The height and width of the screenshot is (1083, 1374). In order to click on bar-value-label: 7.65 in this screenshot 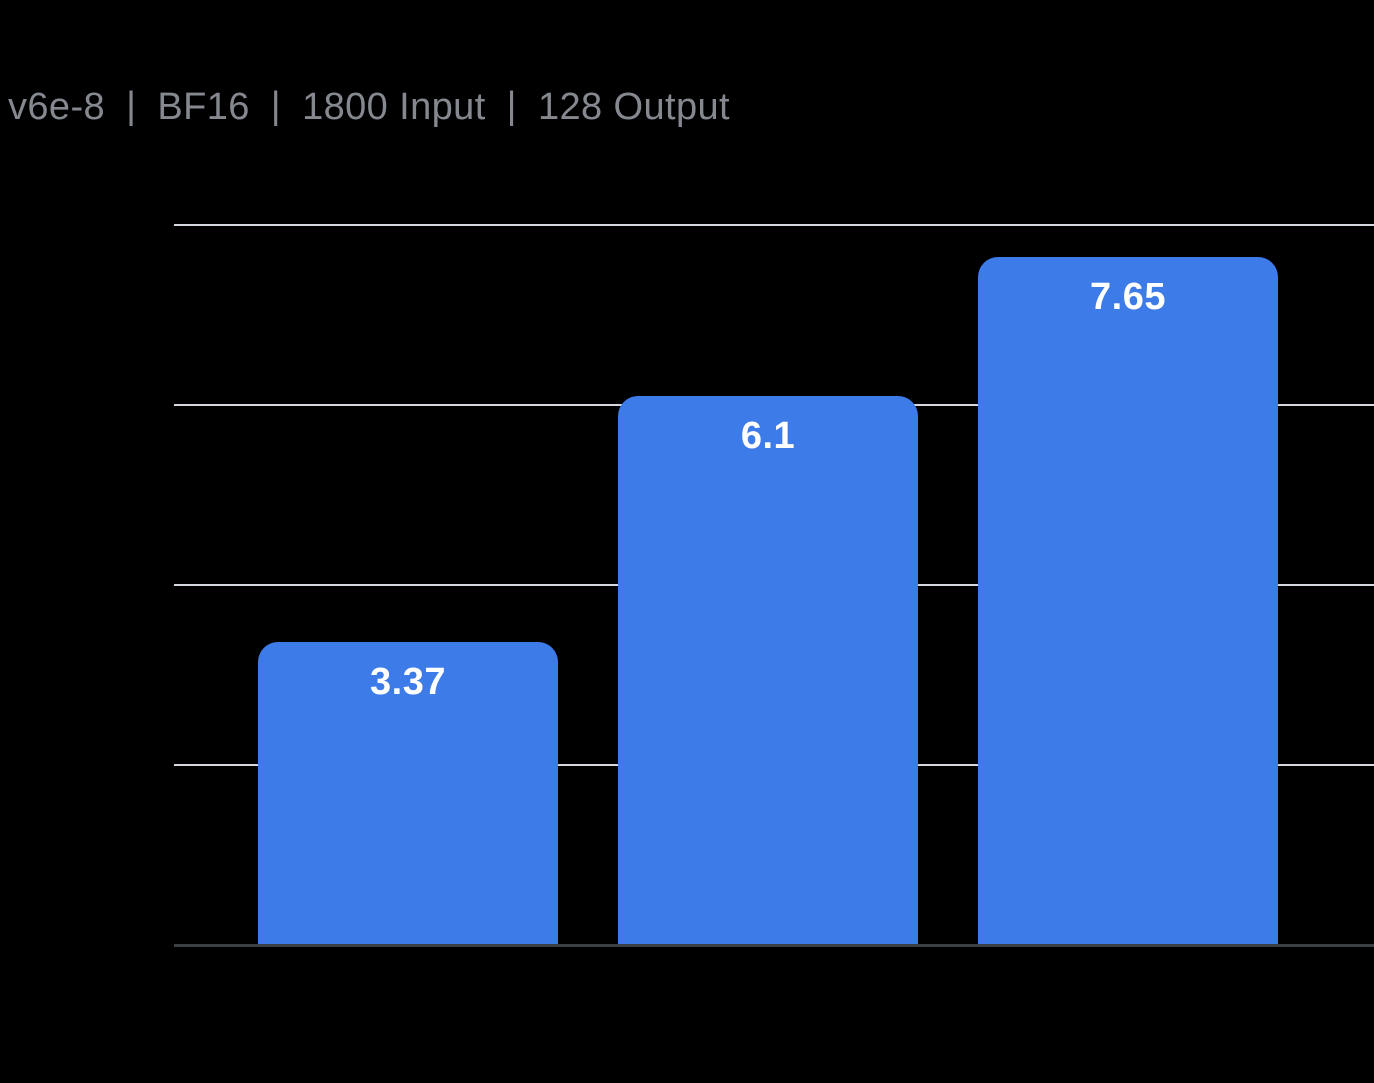, I will do `click(1128, 296)`.